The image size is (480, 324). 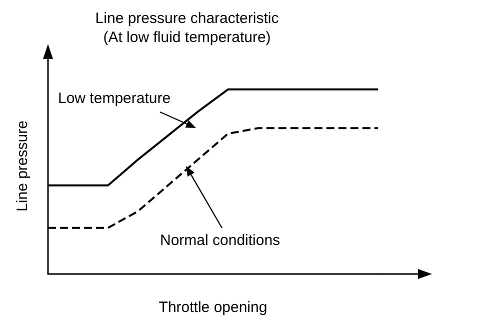 What do you see at coordinates (114, 98) in the screenshot?
I see `series-label: Low temperature` at bounding box center [114, 98].